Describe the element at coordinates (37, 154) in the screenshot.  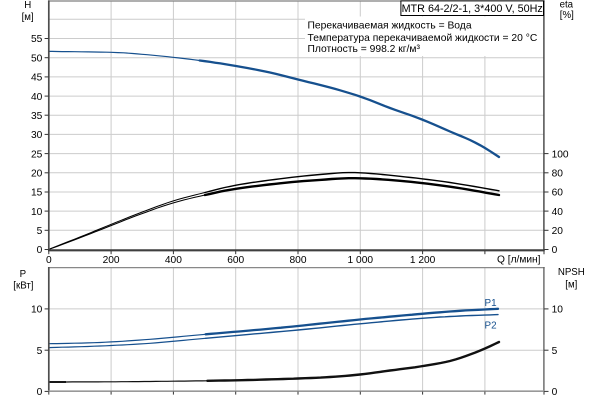
I see `svg-text: 25` at that location.